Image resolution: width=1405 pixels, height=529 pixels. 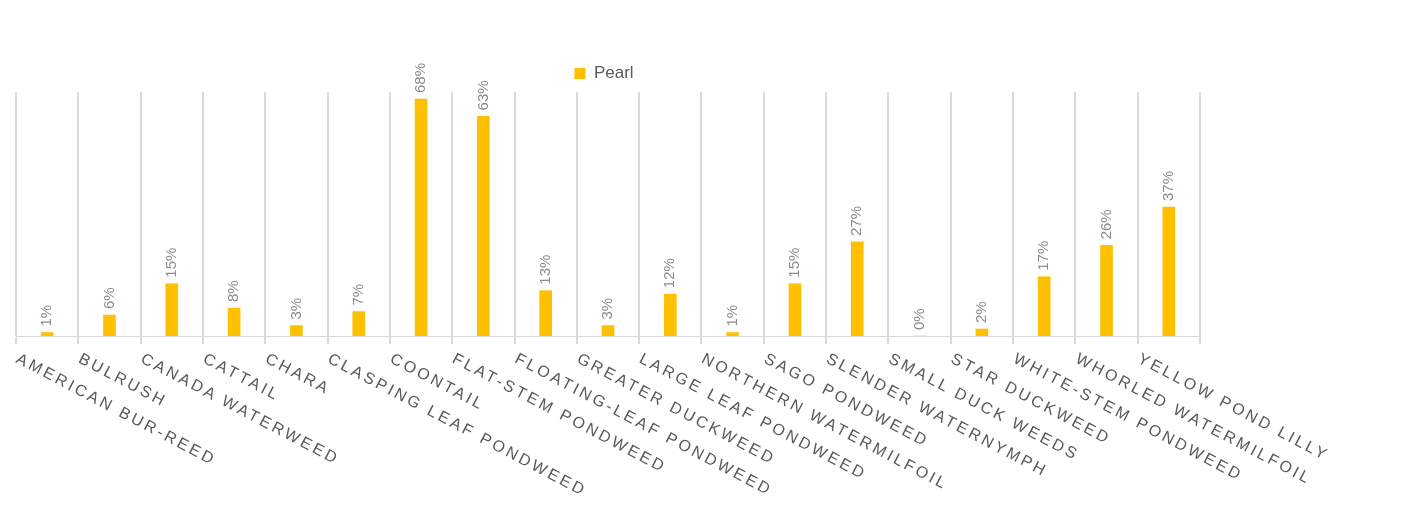 I want to click on legend-label: Pearl, so click(x=613, y=73).